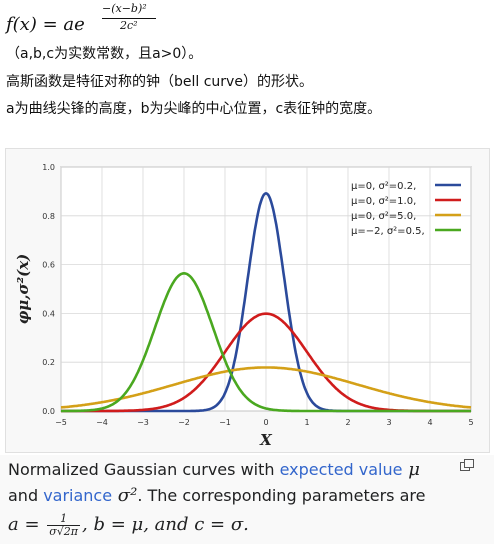 The image size is (494, 544). Describe the element at coordinates (143, 422) in the screenshot. I see `x-tick-label: −3` at that location.